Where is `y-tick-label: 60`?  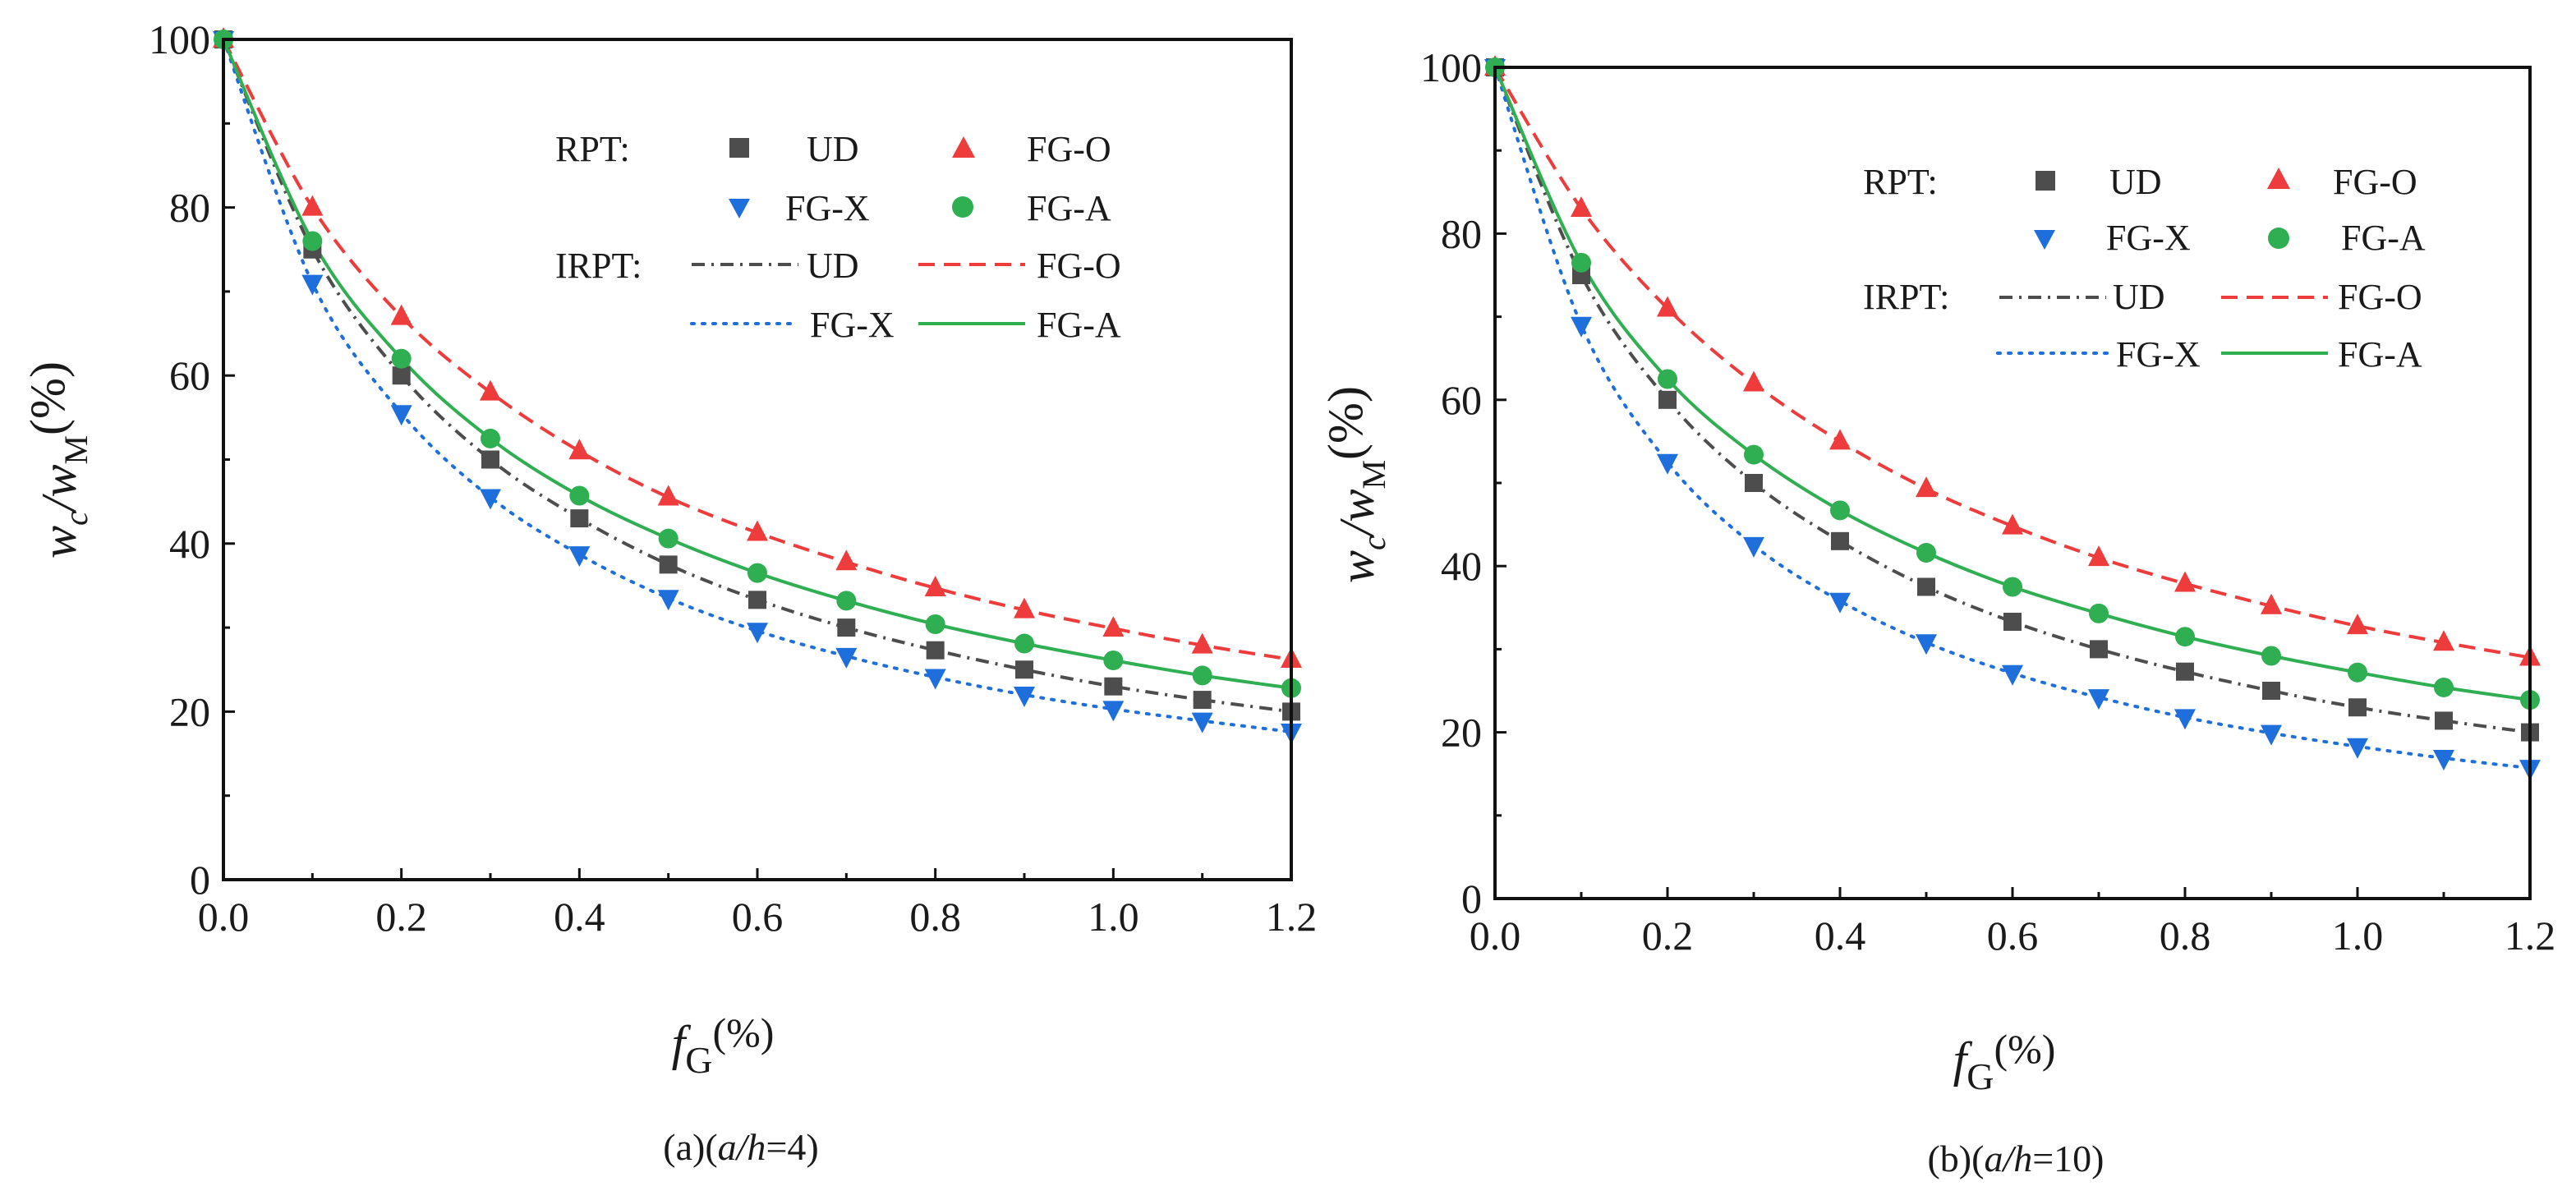 y-tick-label: 60 is located at coordinates (1461, 400).